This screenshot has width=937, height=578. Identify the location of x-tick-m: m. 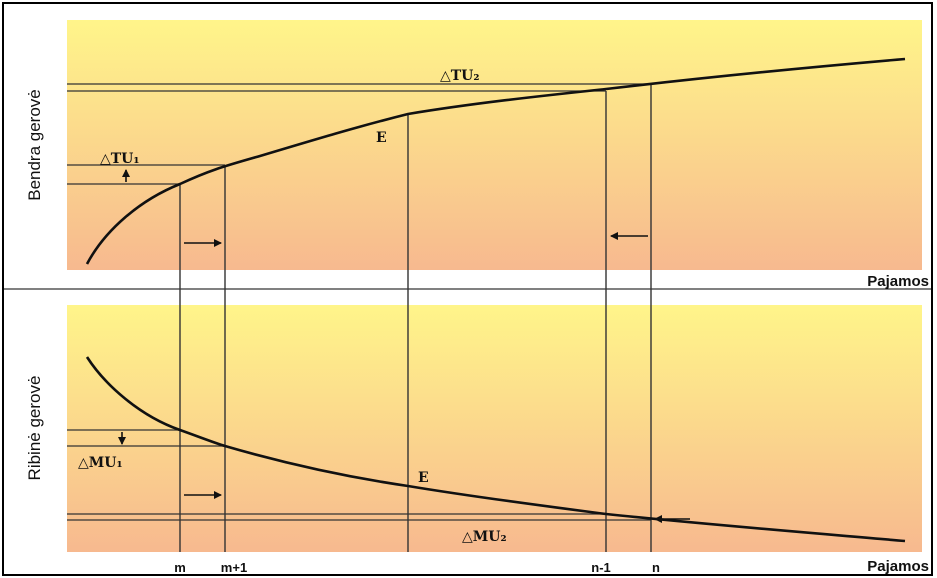
(180, 567).